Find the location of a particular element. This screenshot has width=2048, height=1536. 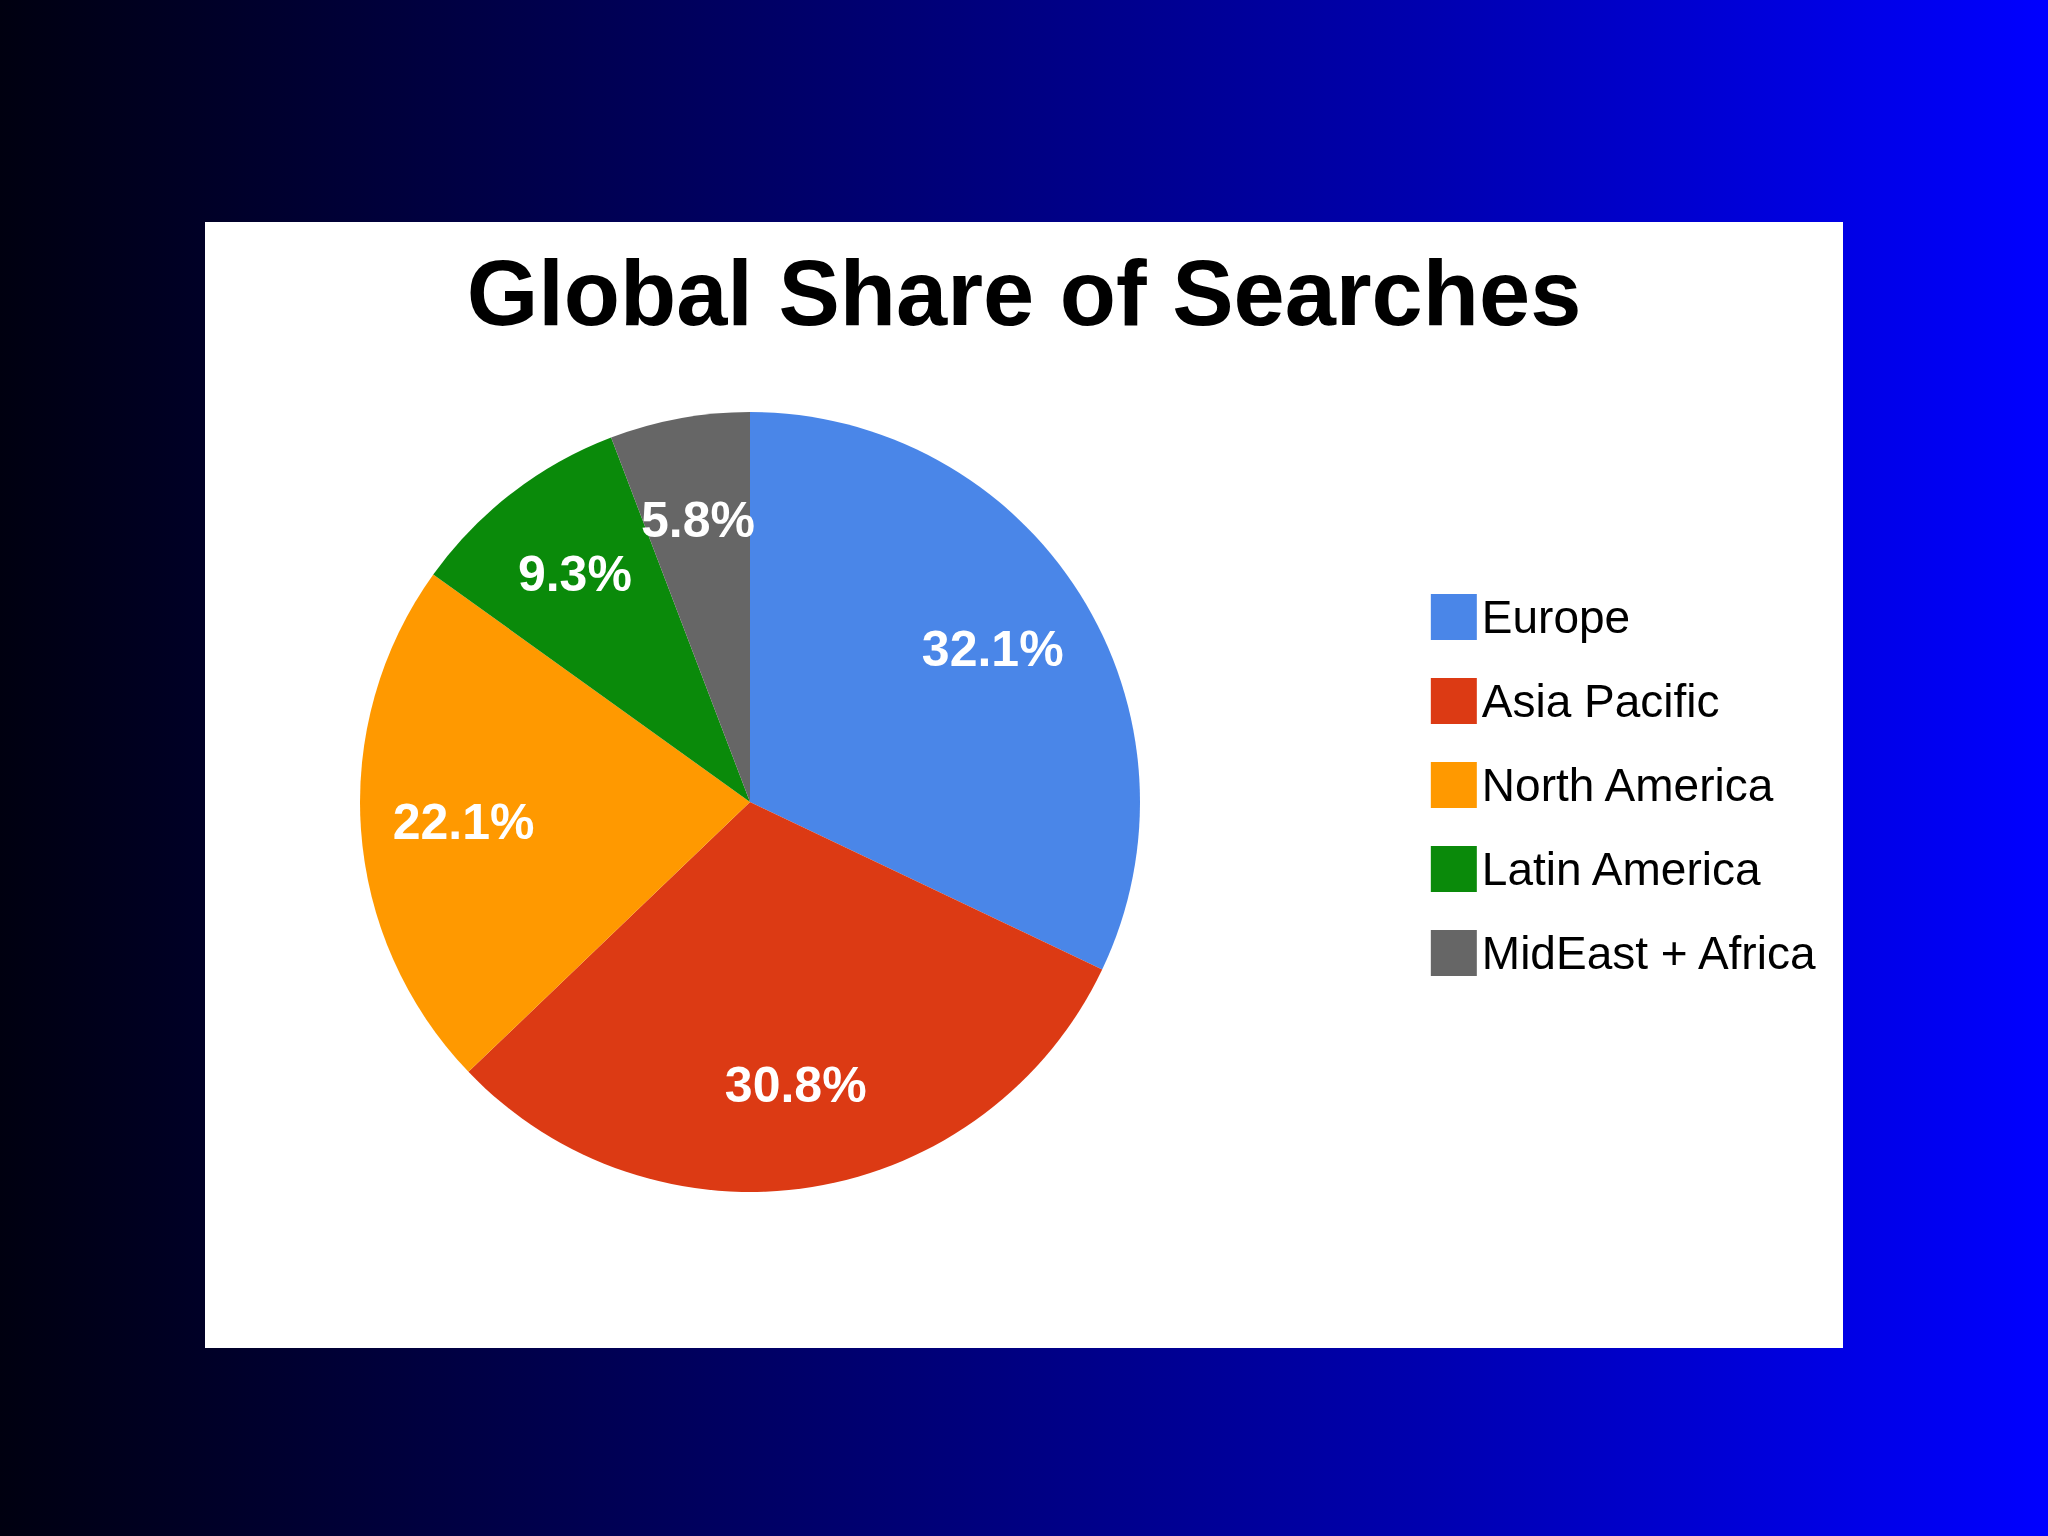

legend-label: Asia Pacific is located at coordinates (1600, 701).